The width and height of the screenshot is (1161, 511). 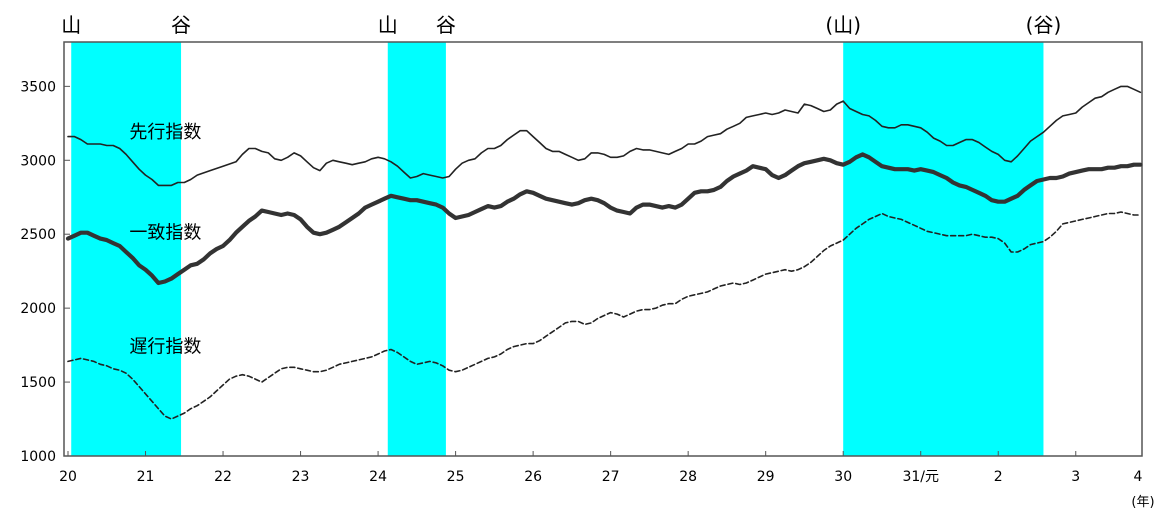 I want to click on x-tick-label: 30, so click(x=843, y=477).